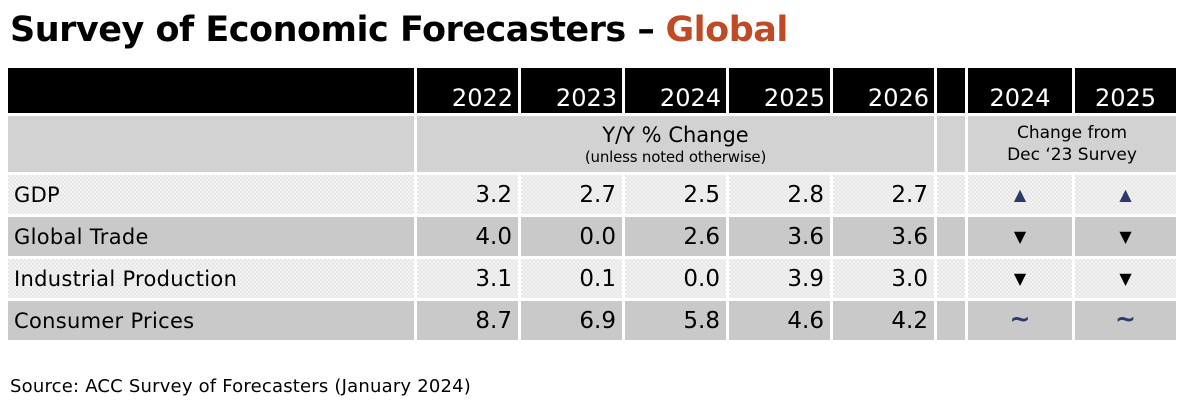 The height and width of the screenshot is (413, 1191). What do you see at coordinates (467, 320) in the screenshot?
I see `cell-cpi-2022: 8.7` at bounding box center [467, 320].